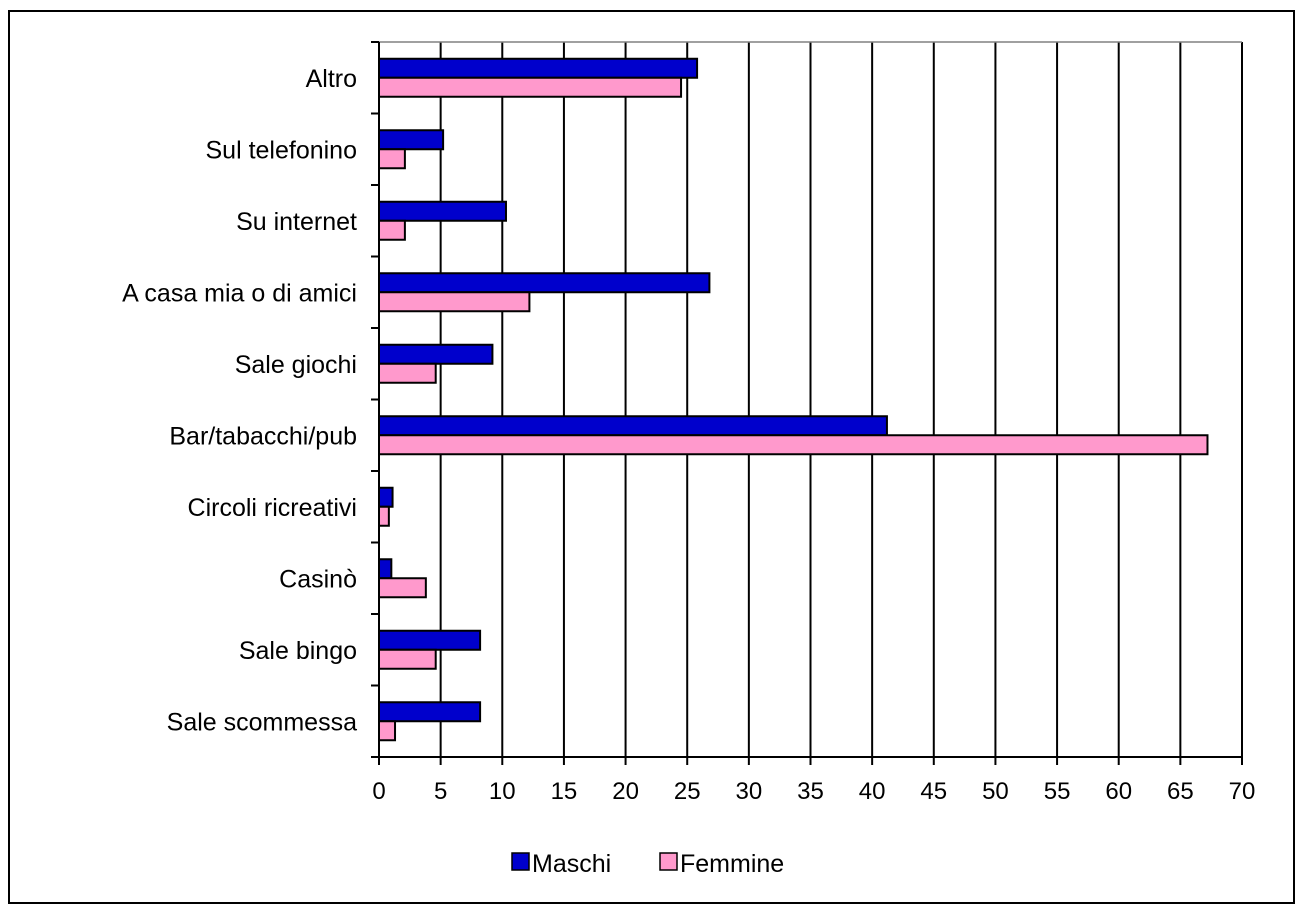 This screenshot has height=912, width=1303. I want to click on legend-label-femmine: Femmine, so click(732, 864).